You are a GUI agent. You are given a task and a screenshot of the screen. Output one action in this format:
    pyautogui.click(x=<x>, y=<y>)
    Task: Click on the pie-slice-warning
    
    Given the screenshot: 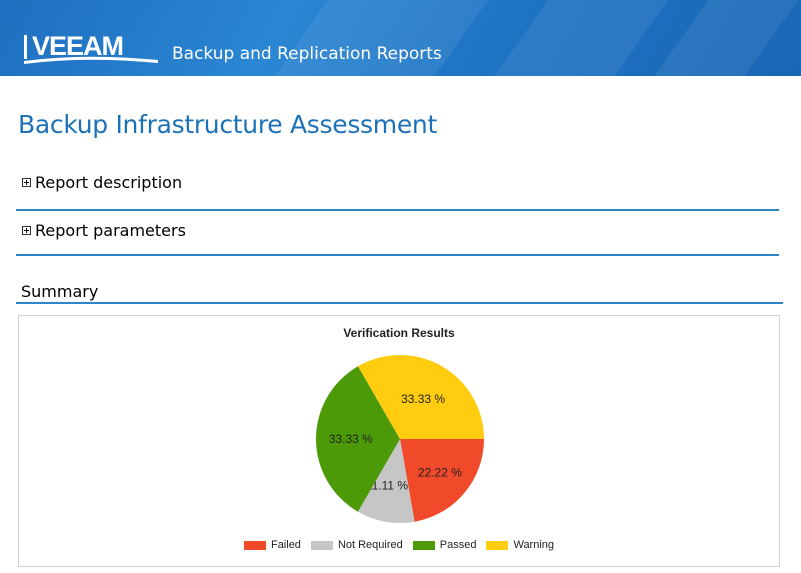 What is the action you would take?
    pyautogui.click(x=421, y=396)
    